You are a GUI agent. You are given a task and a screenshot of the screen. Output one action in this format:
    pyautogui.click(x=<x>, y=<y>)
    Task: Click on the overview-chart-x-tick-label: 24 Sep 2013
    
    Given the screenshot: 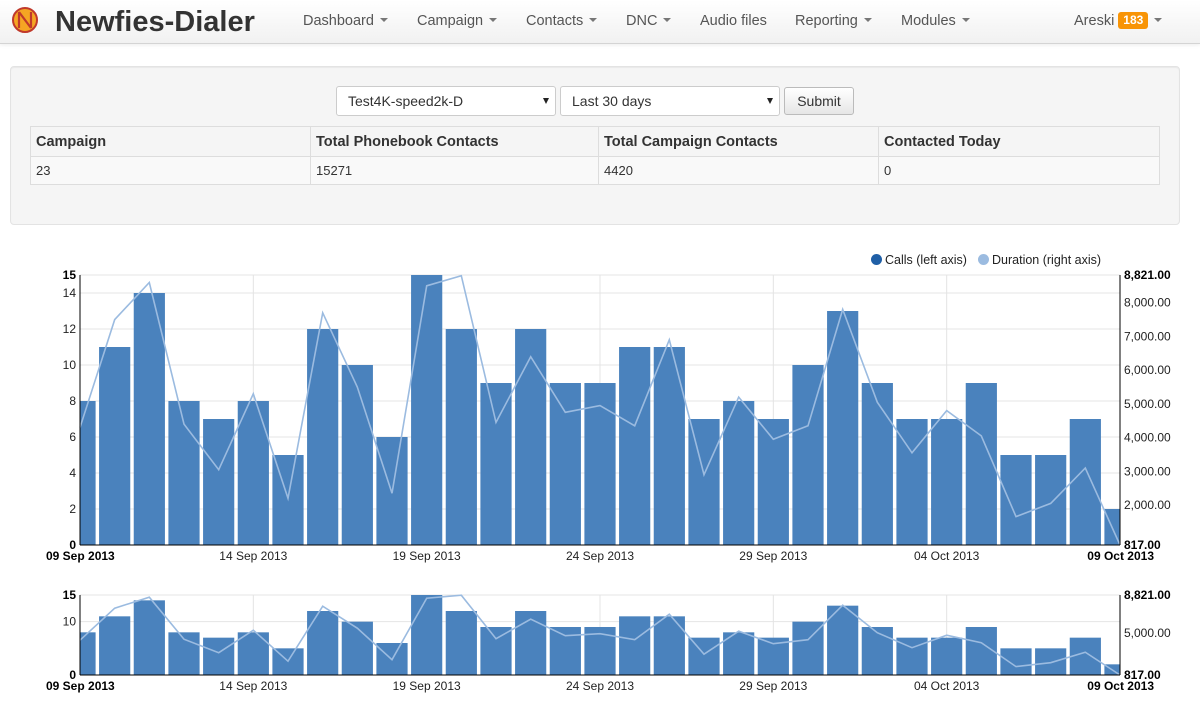 What is the action you would take?
    pyautogui.click(x=600, y=686)
    